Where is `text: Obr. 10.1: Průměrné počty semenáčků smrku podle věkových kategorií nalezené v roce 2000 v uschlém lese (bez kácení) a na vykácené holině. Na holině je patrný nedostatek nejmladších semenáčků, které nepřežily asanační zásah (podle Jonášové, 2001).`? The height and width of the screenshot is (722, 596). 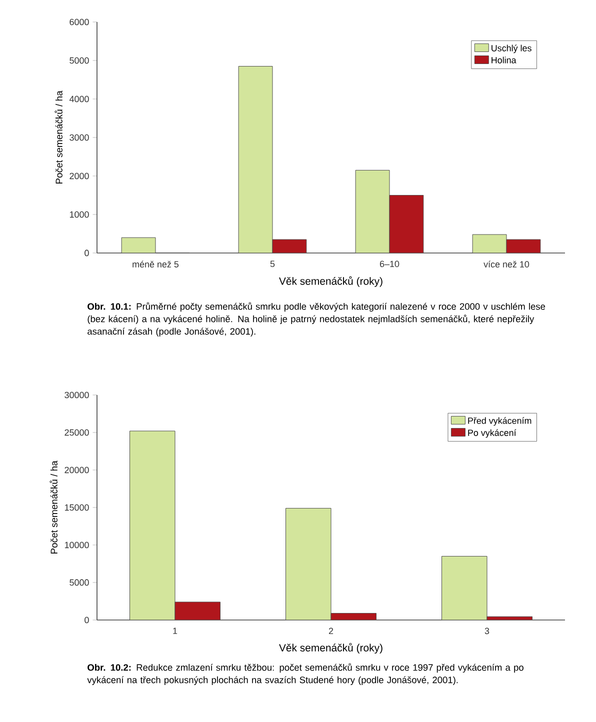 text: Obr. 10.1: Průměrné počty semenáčků smrku podle věkových kategorií nalezené v roce 2000 v uschlém lese (bez kácení) a na vykácené holině. Na holině je patrný nedostatek nejmladších semenáčků, které nepřežily asanační zásah (podle Jonášové, 2001). is located at coordinates (317, 319).